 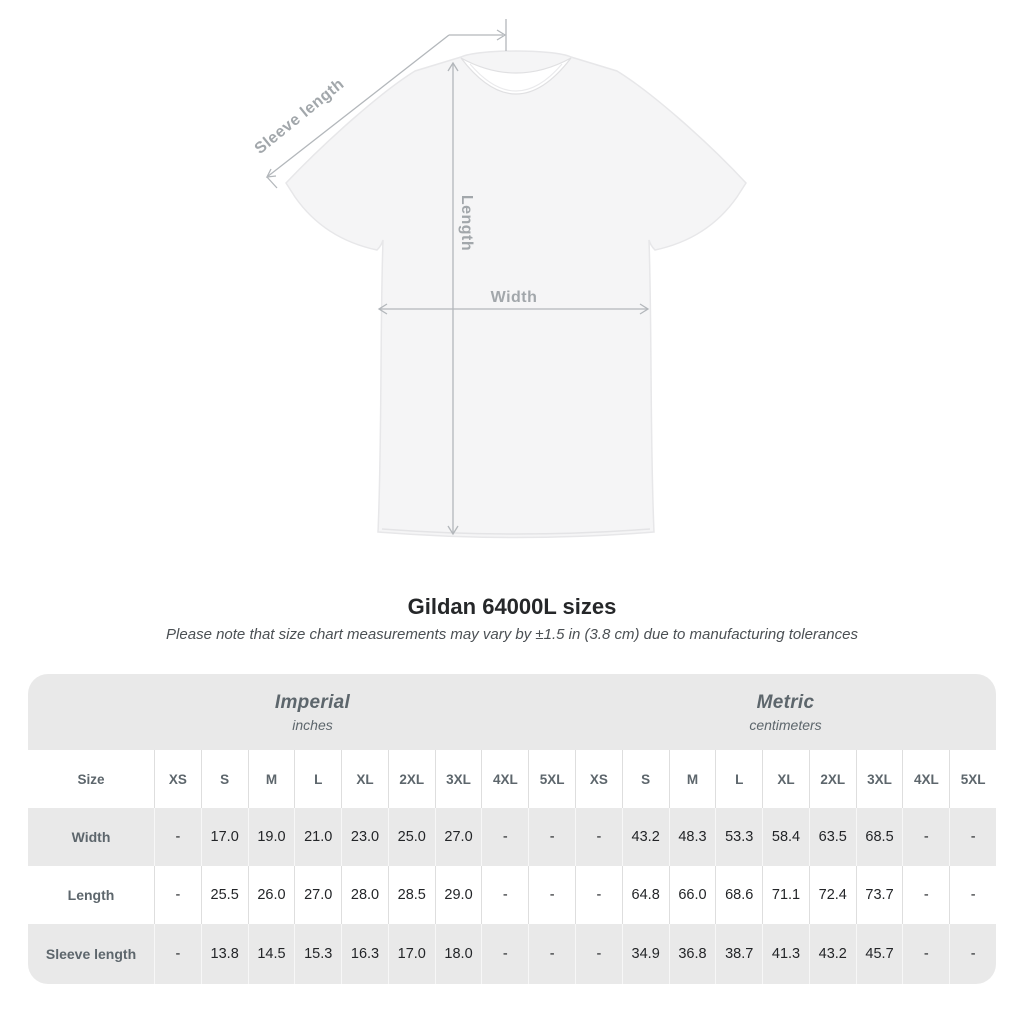 I want to click on tshirt-neck-hole, so click(x=516, y=76).